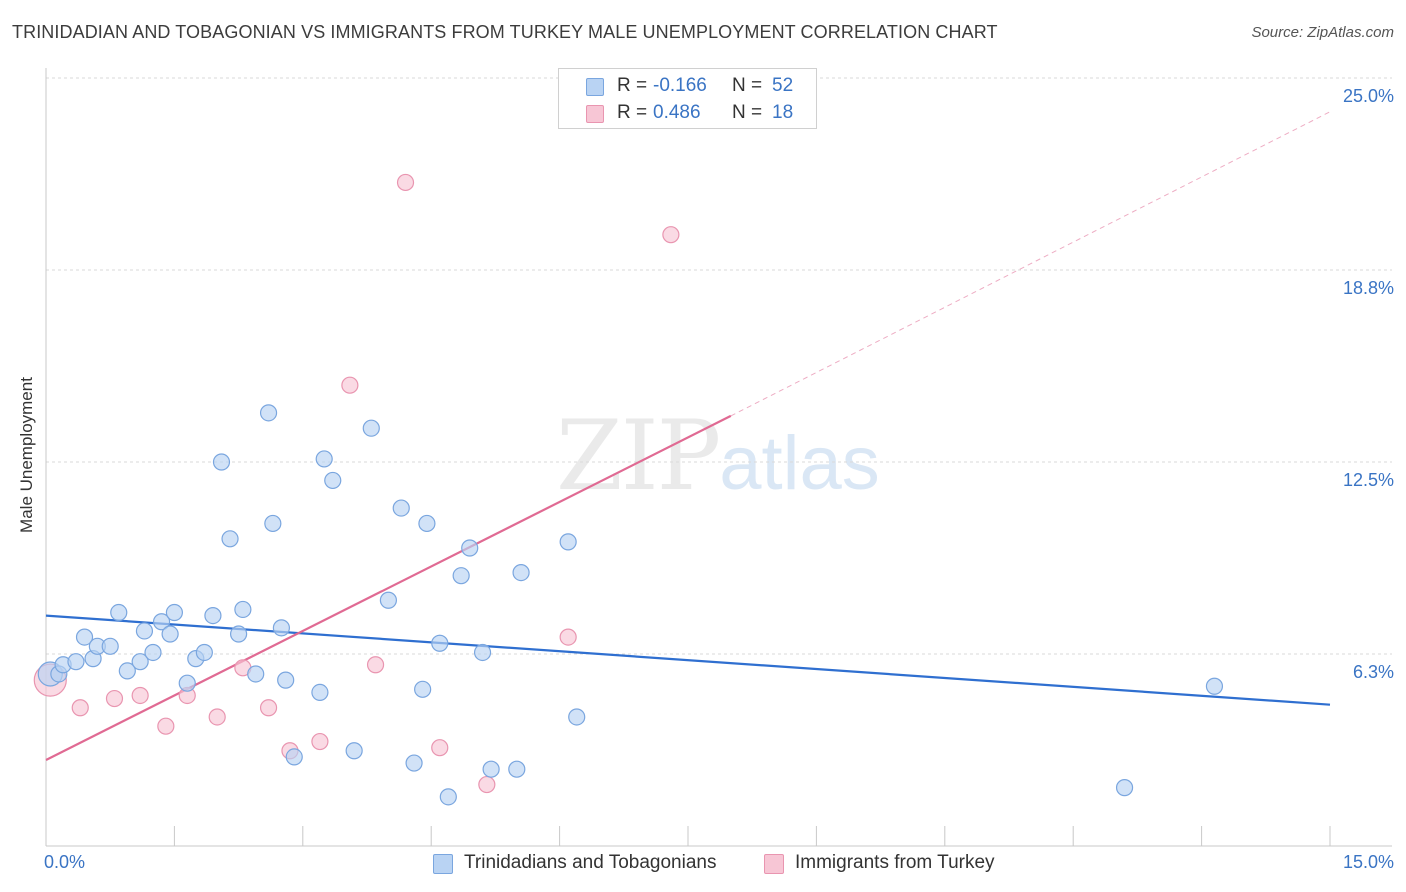  I want to click on legend-swatch-blue, so click(595, 87).